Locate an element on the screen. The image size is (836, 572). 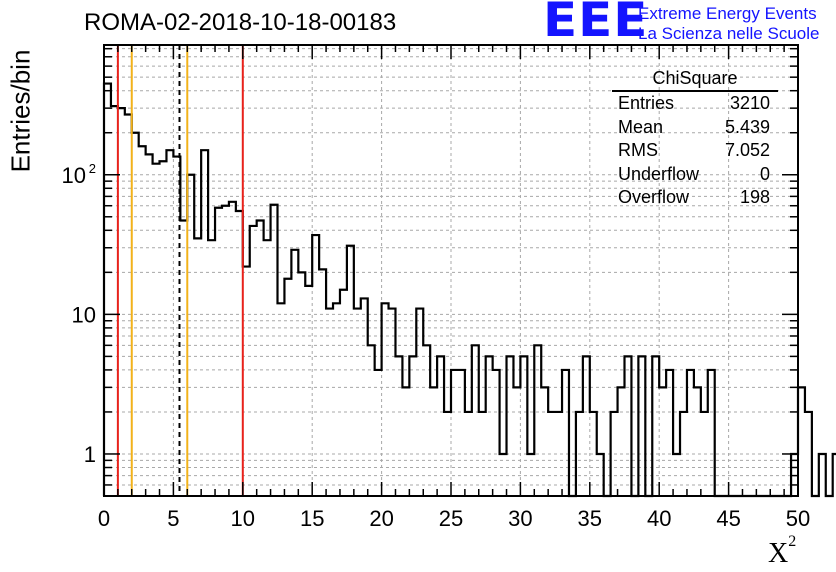
x-tick-label: 5 is located at coordinates (173, 518).